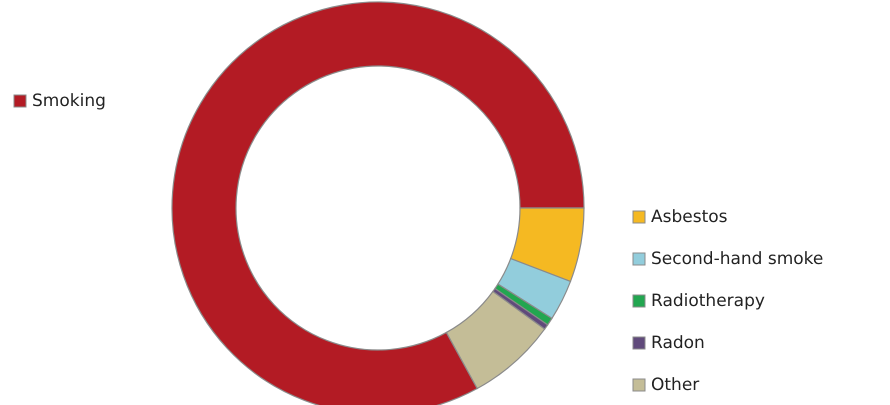  Describe the element at coordinates (69, 101) in the screenshot. I see `legend-label: Smoking` at that location.